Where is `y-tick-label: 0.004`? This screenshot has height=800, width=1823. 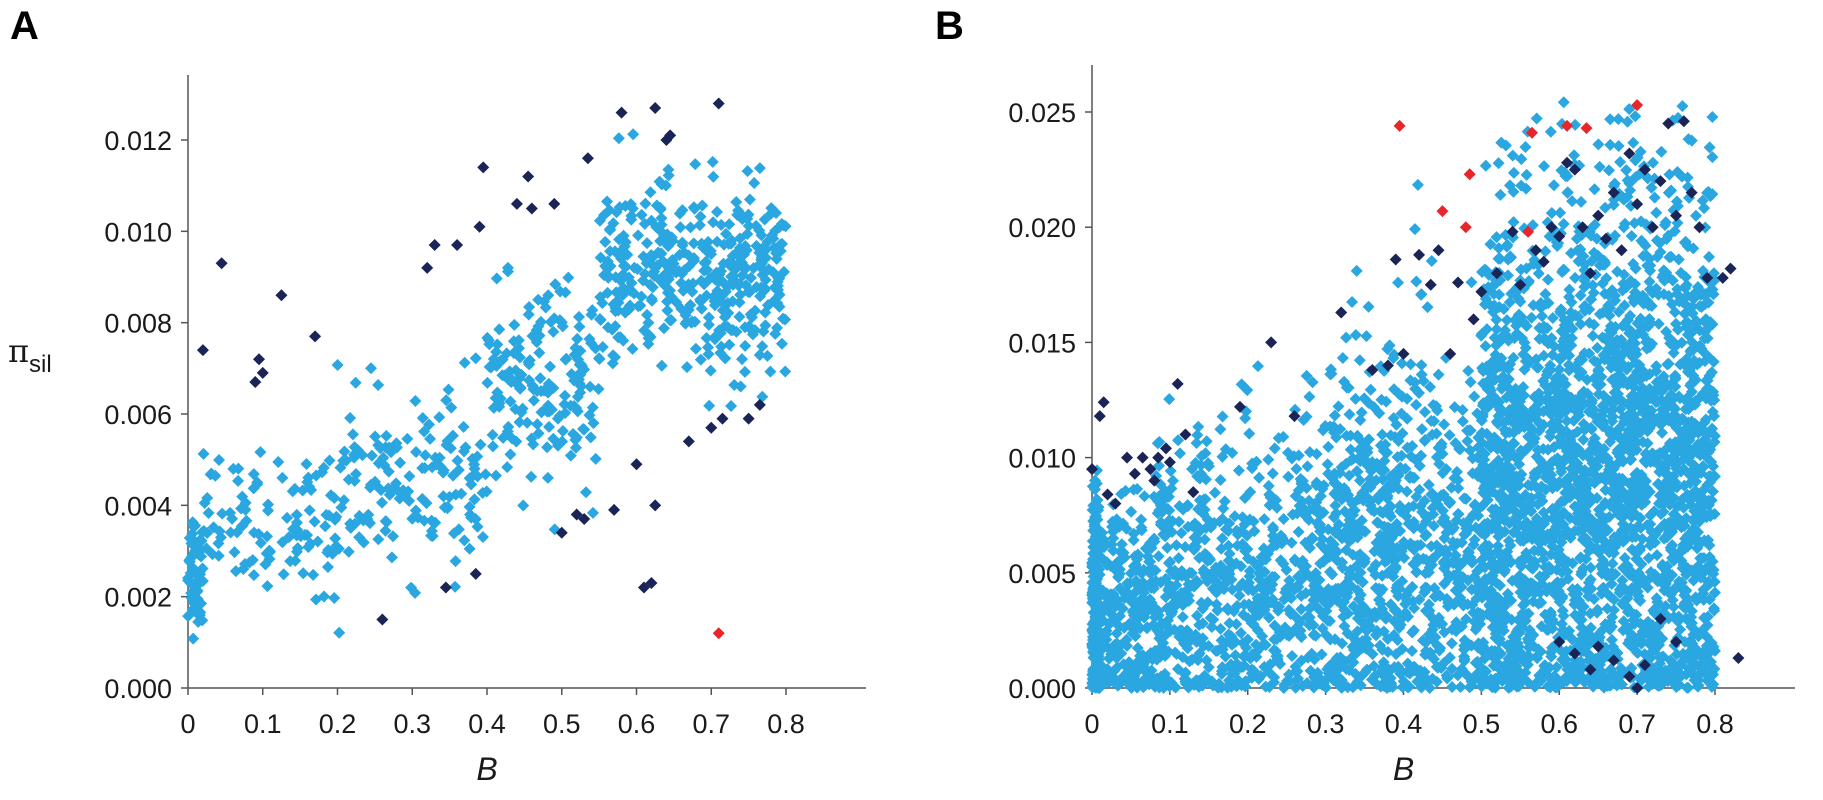
y-tick-label: 0.004 is located at coordinates (138, 506).